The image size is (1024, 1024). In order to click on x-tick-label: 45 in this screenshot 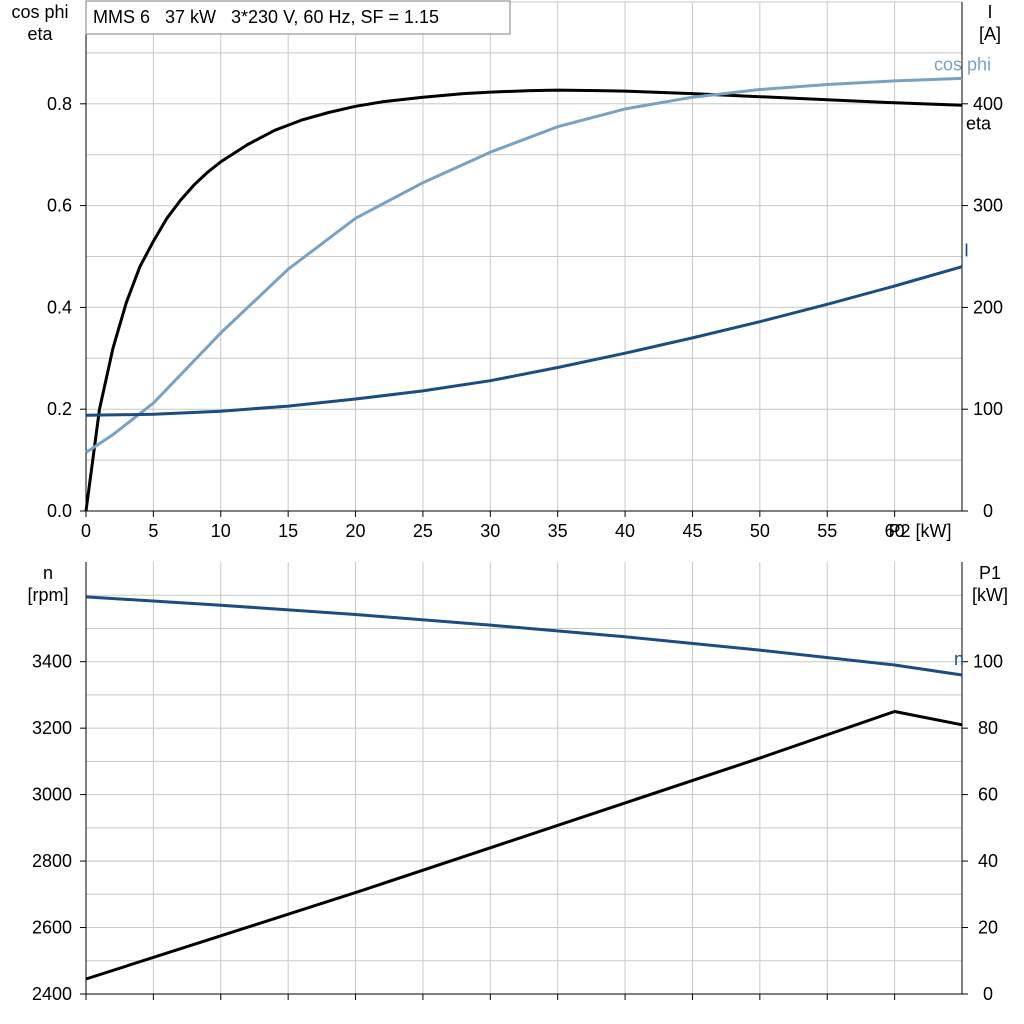, I will do `click(692, 531)`.